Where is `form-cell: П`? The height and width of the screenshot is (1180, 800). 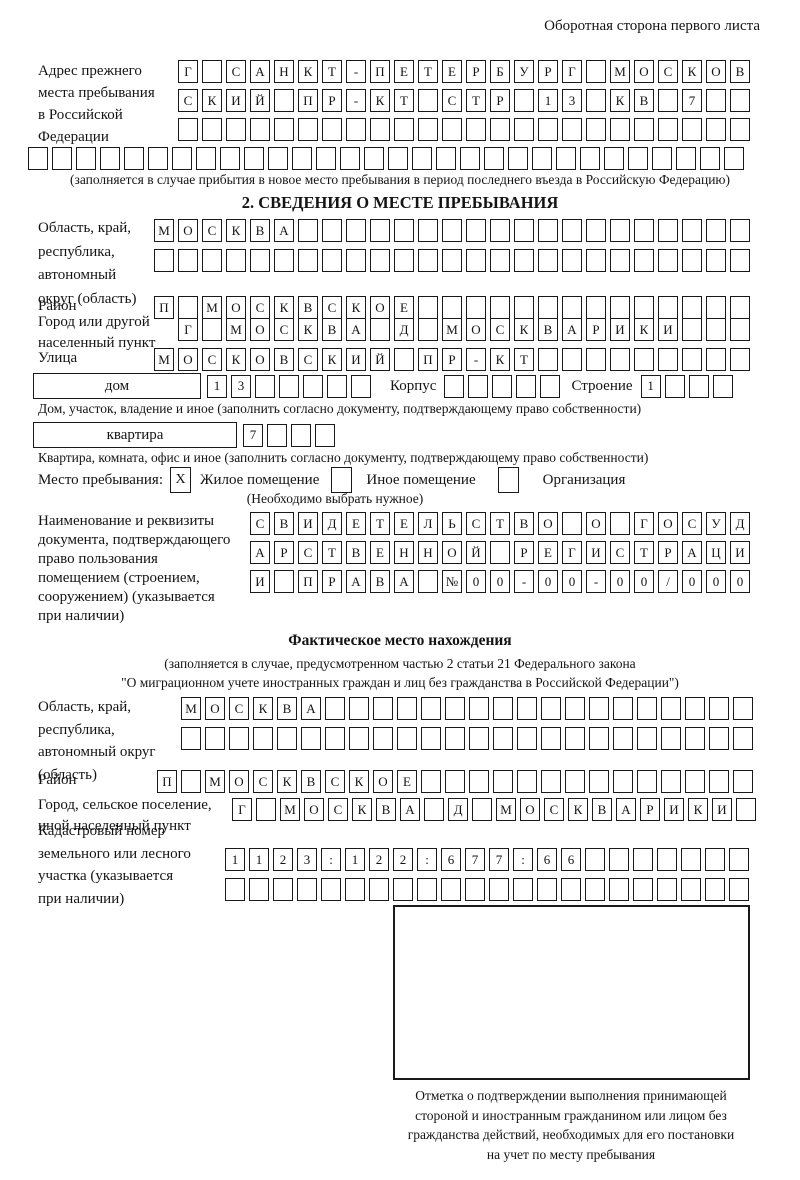
form-cell: П is located at coordinates (308, 100).